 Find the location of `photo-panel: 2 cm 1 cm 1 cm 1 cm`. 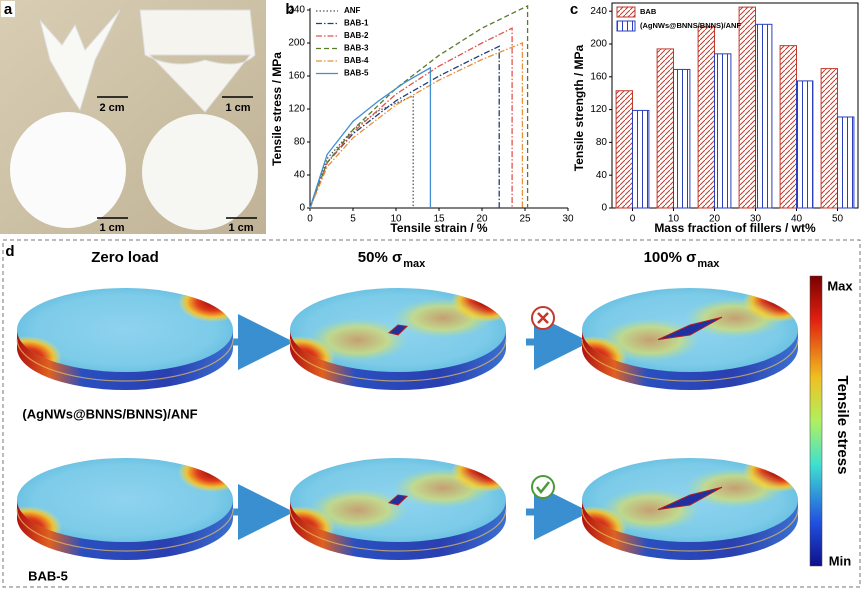

photo-panel: 2 cm 1 cm 1 cm 1 cm is located at coordinates (133, 117).